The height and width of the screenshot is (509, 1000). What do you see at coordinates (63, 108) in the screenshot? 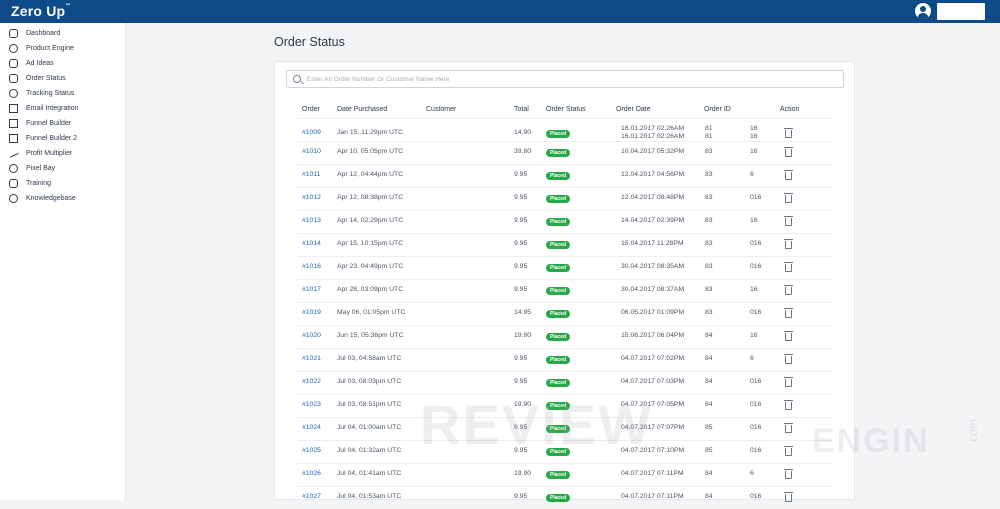
I see `sidebar-item-email-integration: Email Integration` at bounding box center [63, 108].